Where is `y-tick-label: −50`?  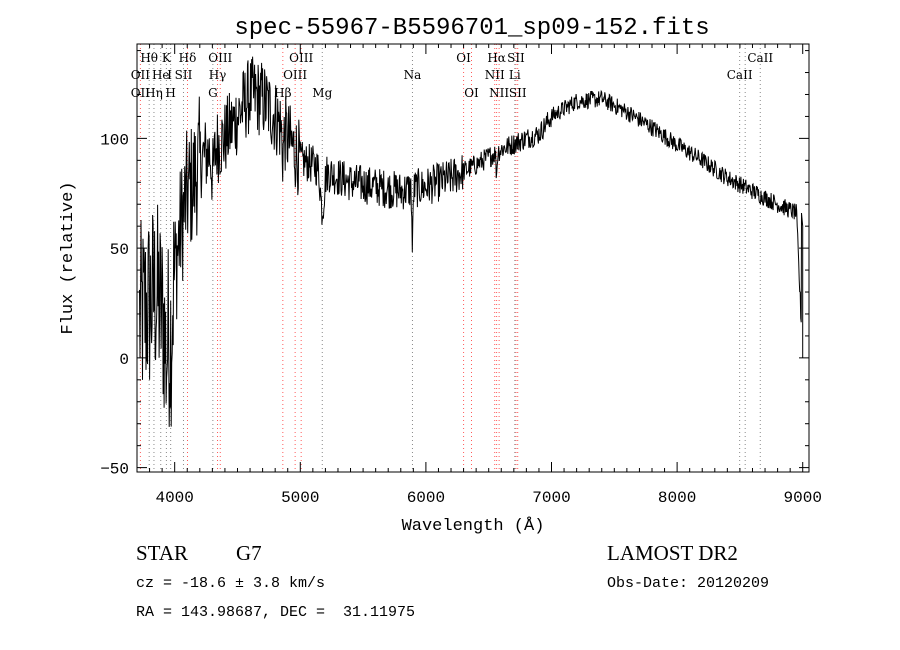 y-tick-label: −50 is located at coordinates (114, 470).